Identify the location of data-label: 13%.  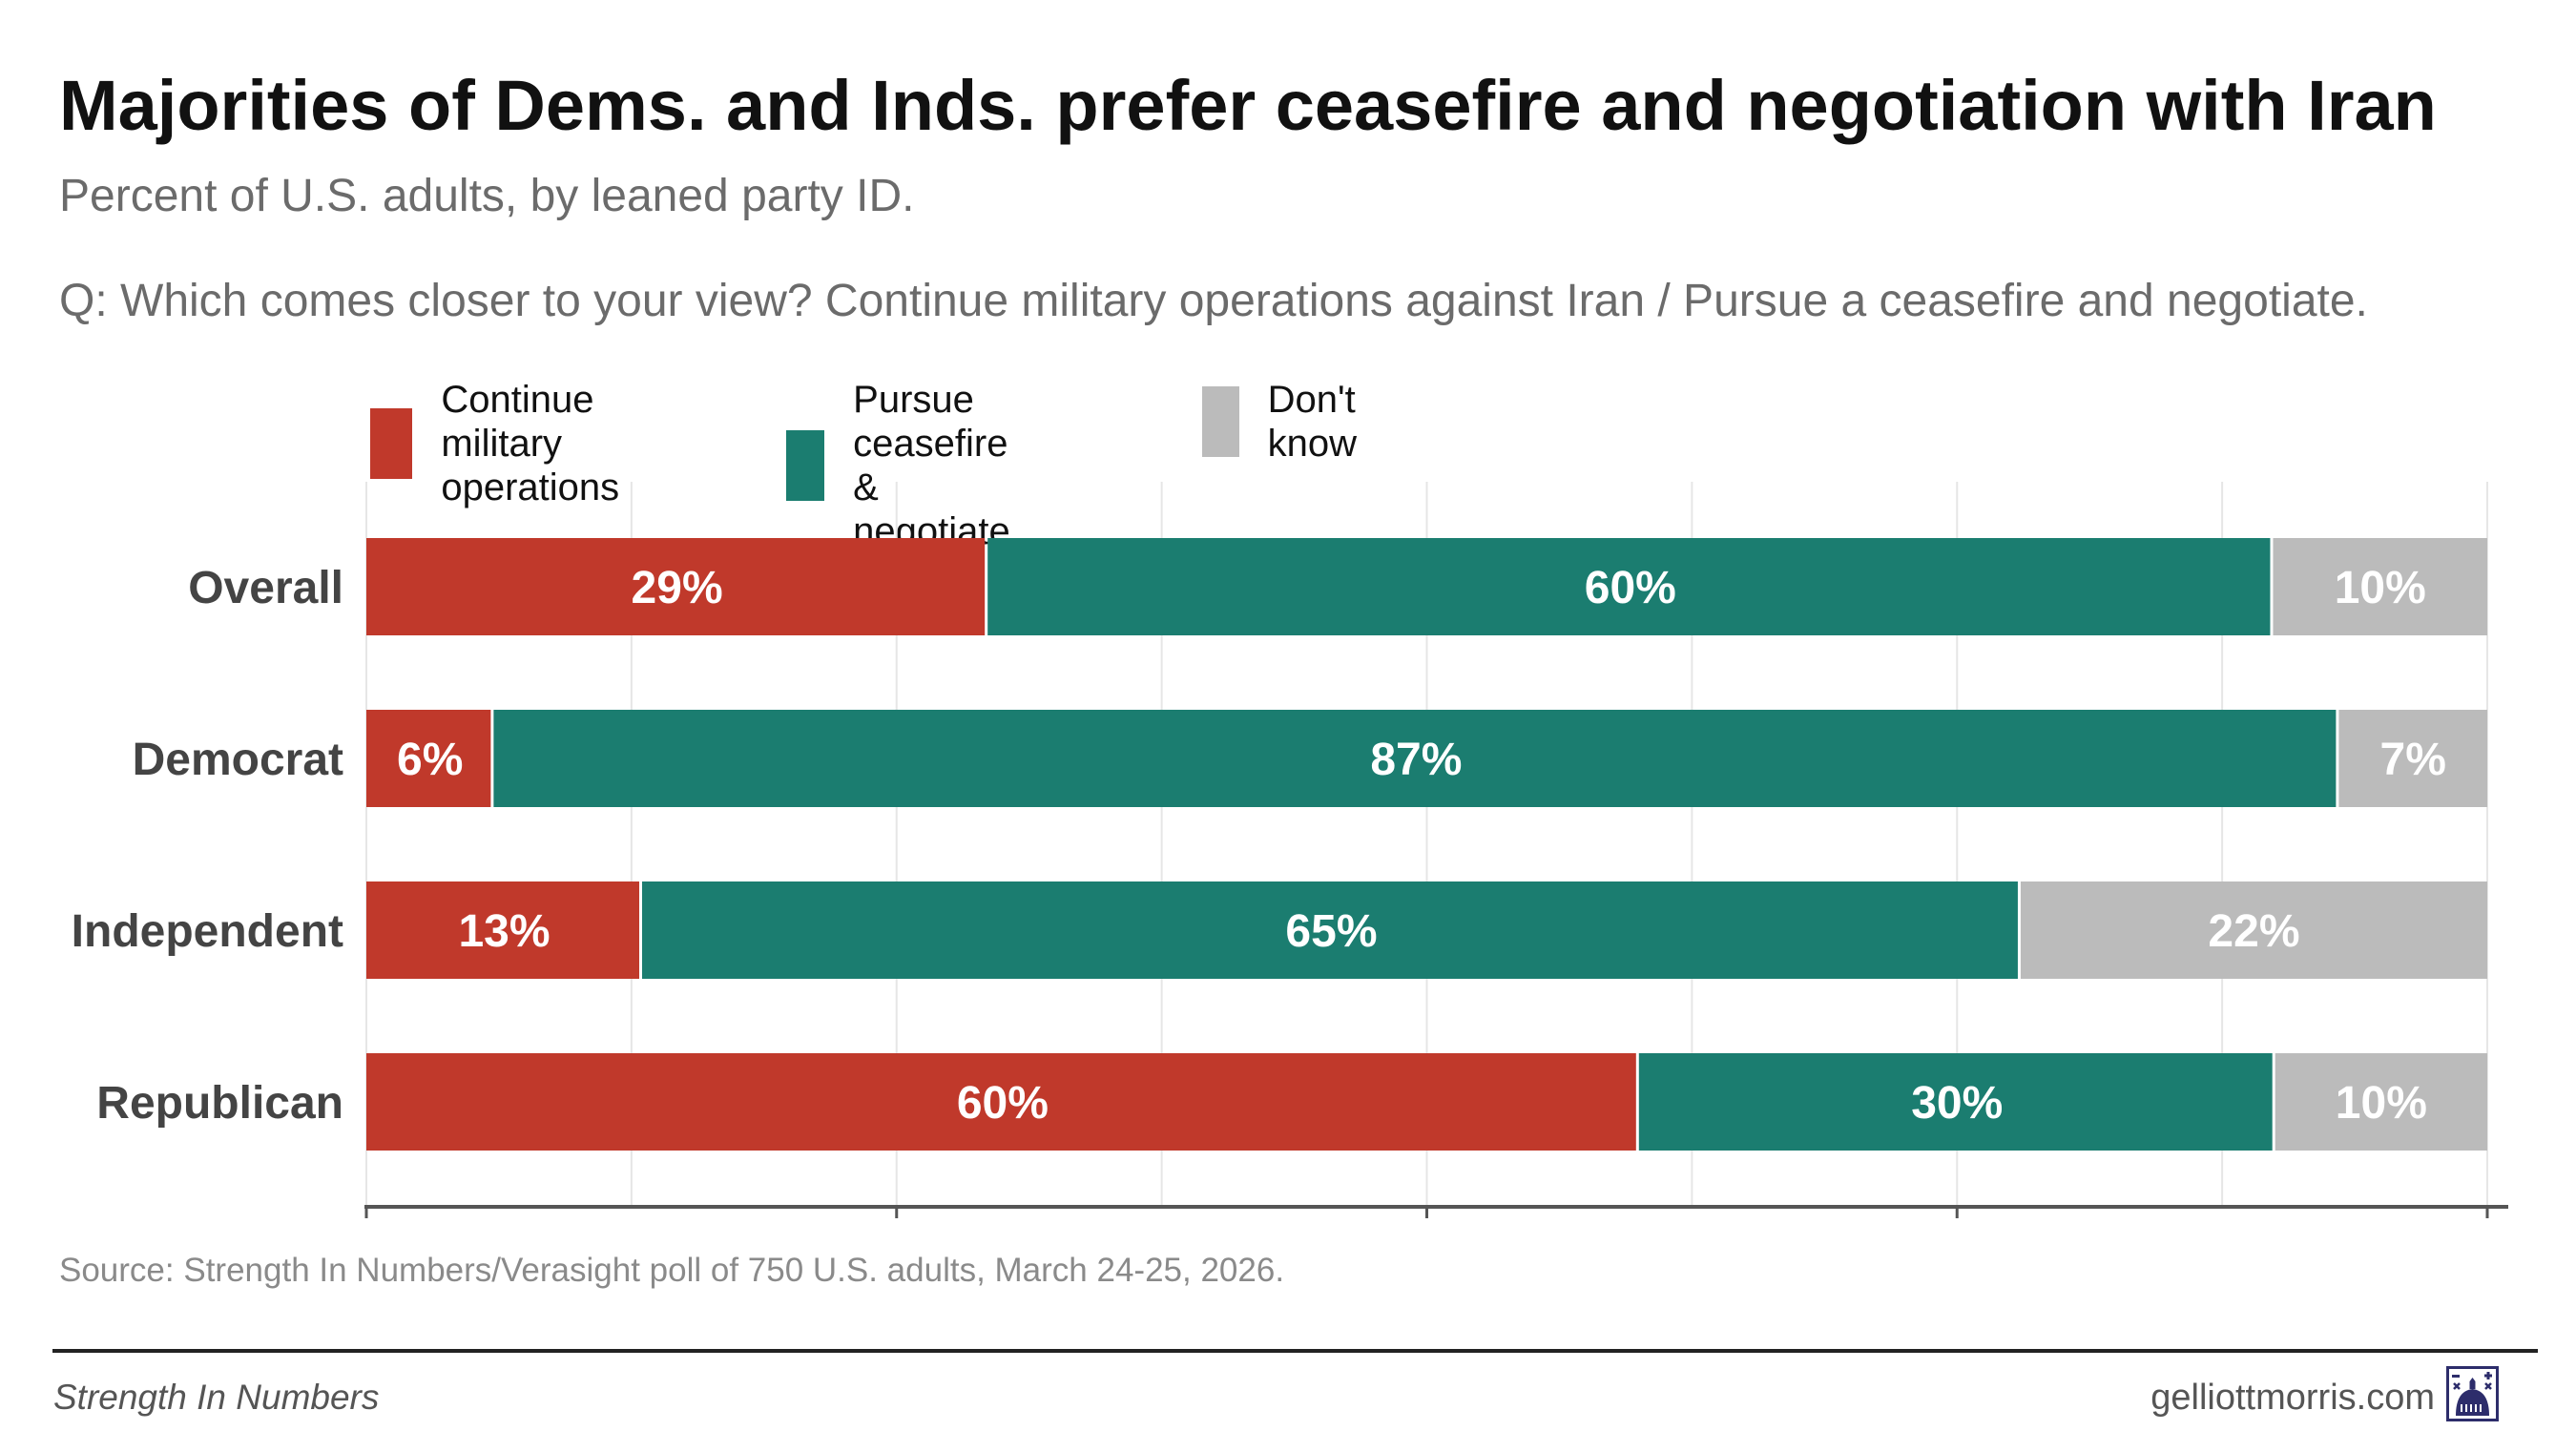
(504, 931).